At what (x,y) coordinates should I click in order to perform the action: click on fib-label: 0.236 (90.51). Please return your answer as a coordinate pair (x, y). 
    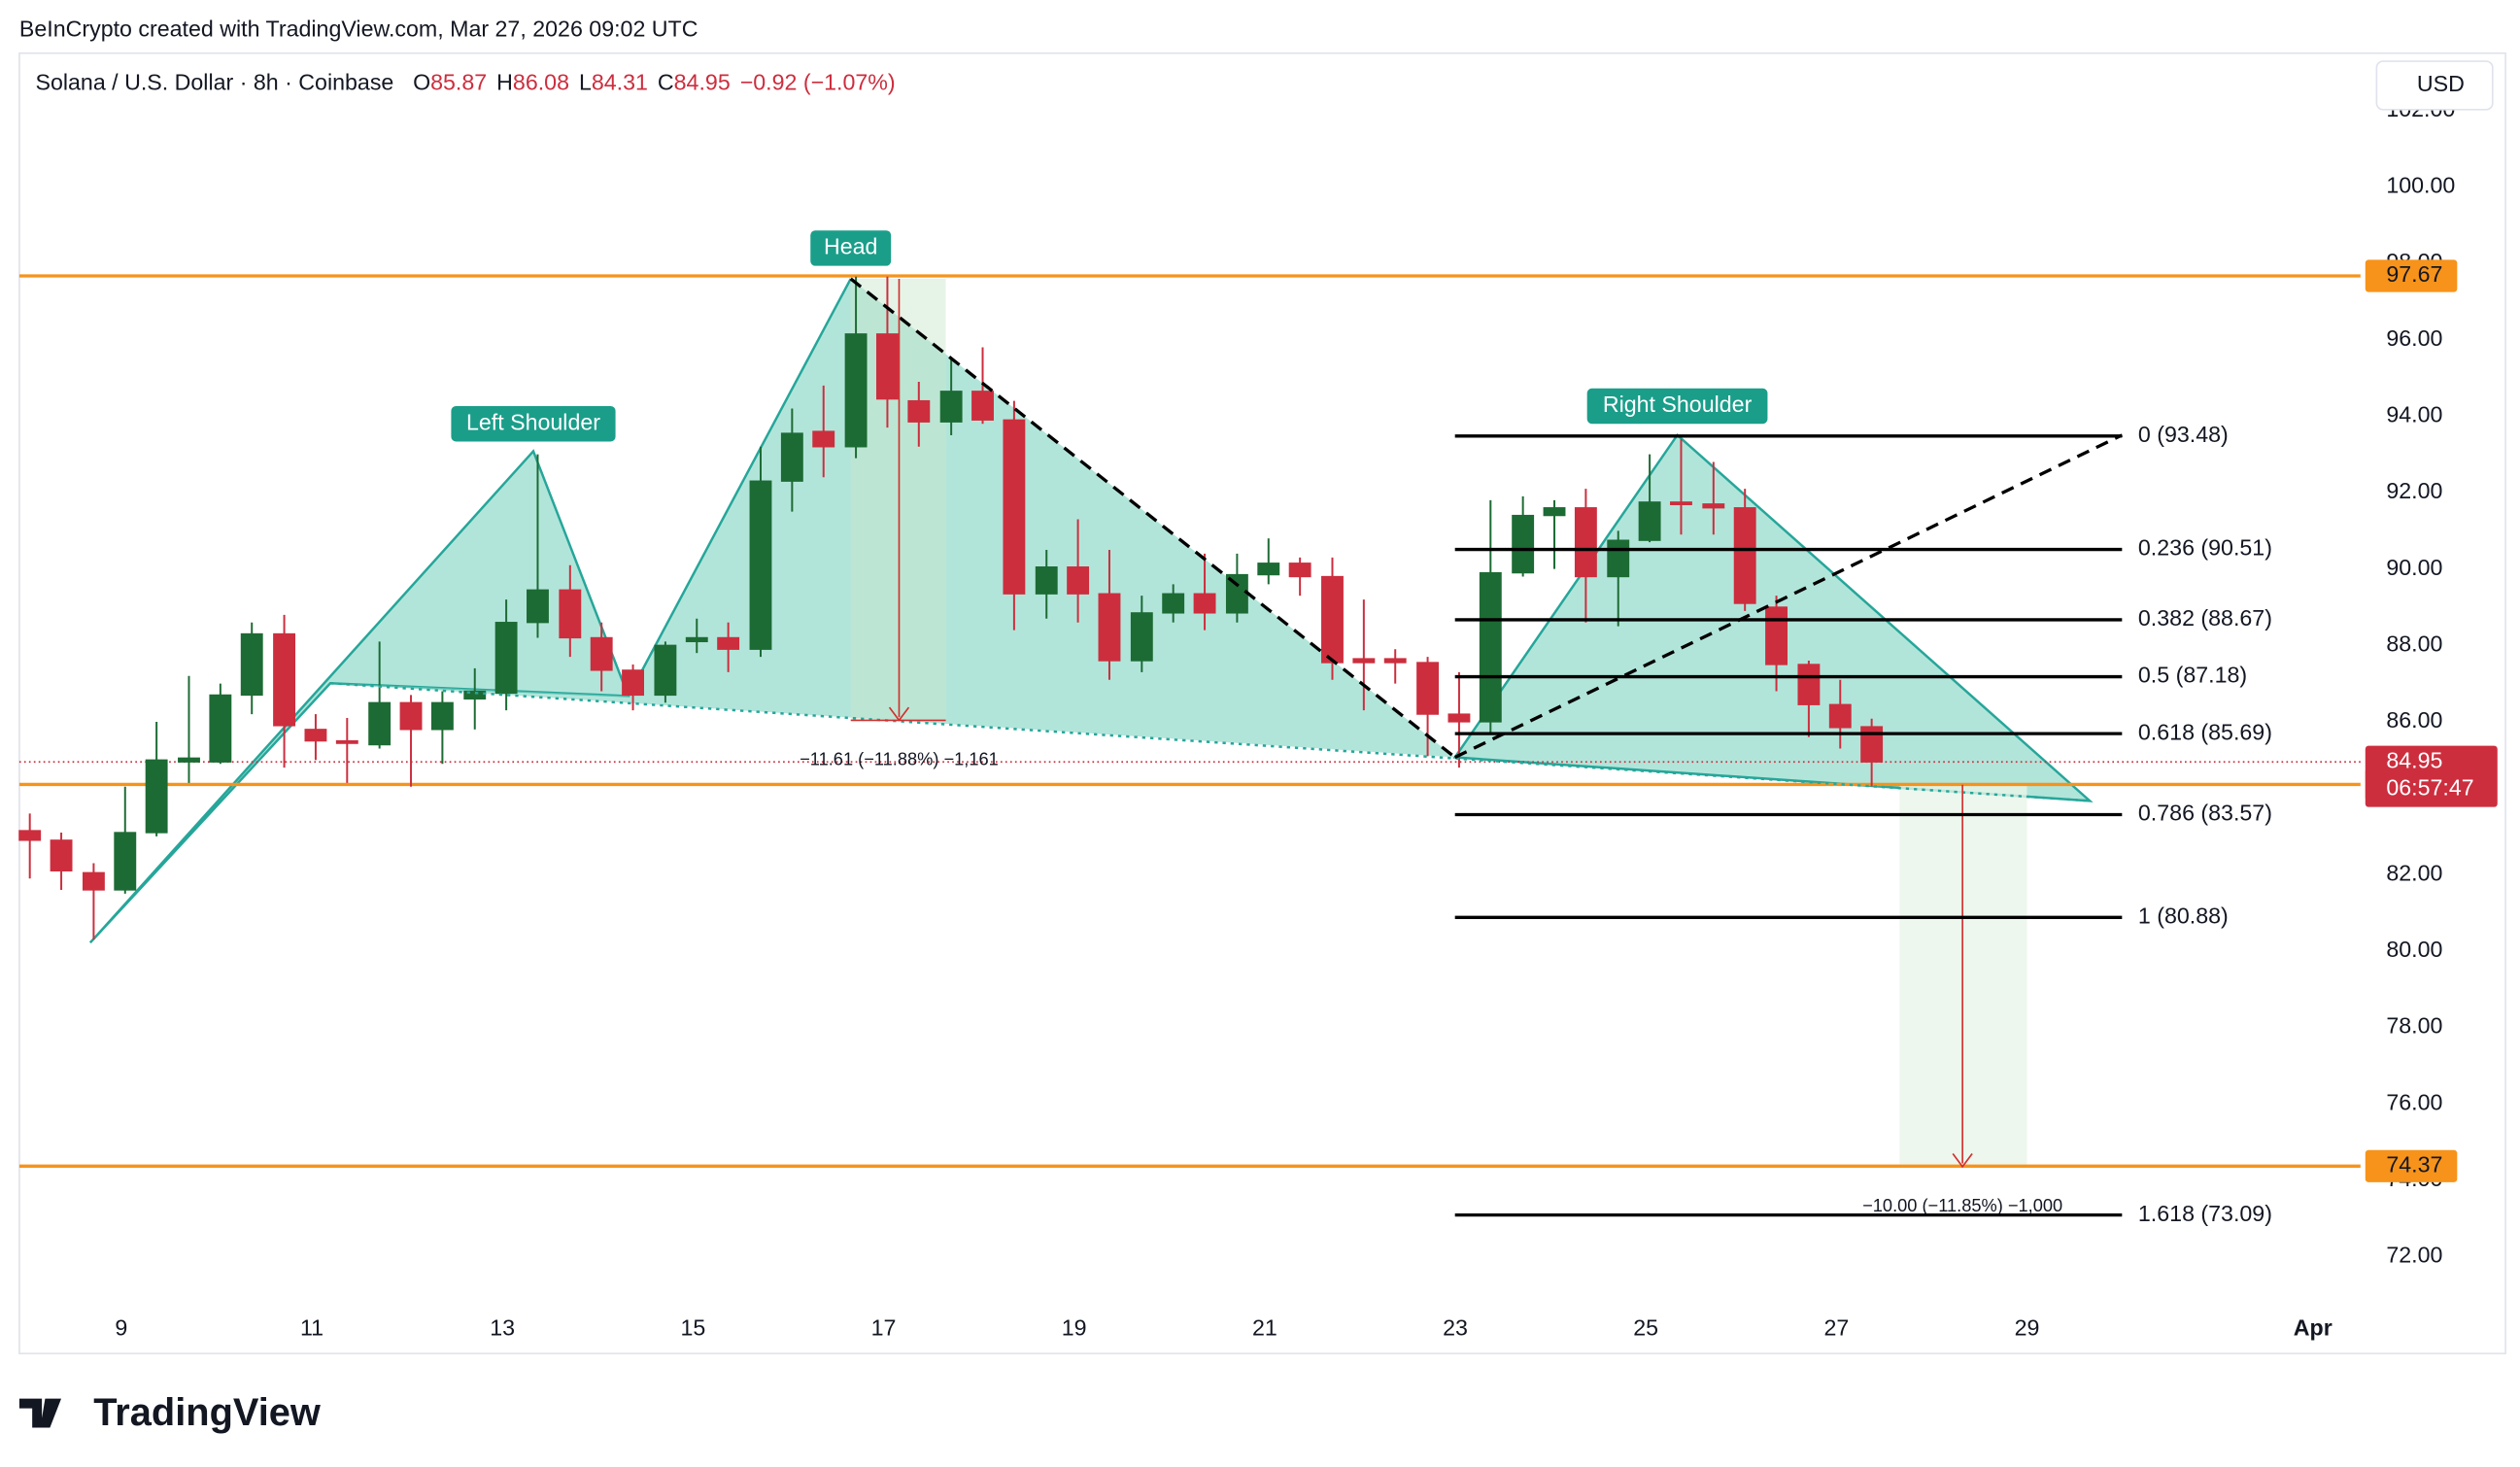
    Looking at the image, I should click on (2205, 548).